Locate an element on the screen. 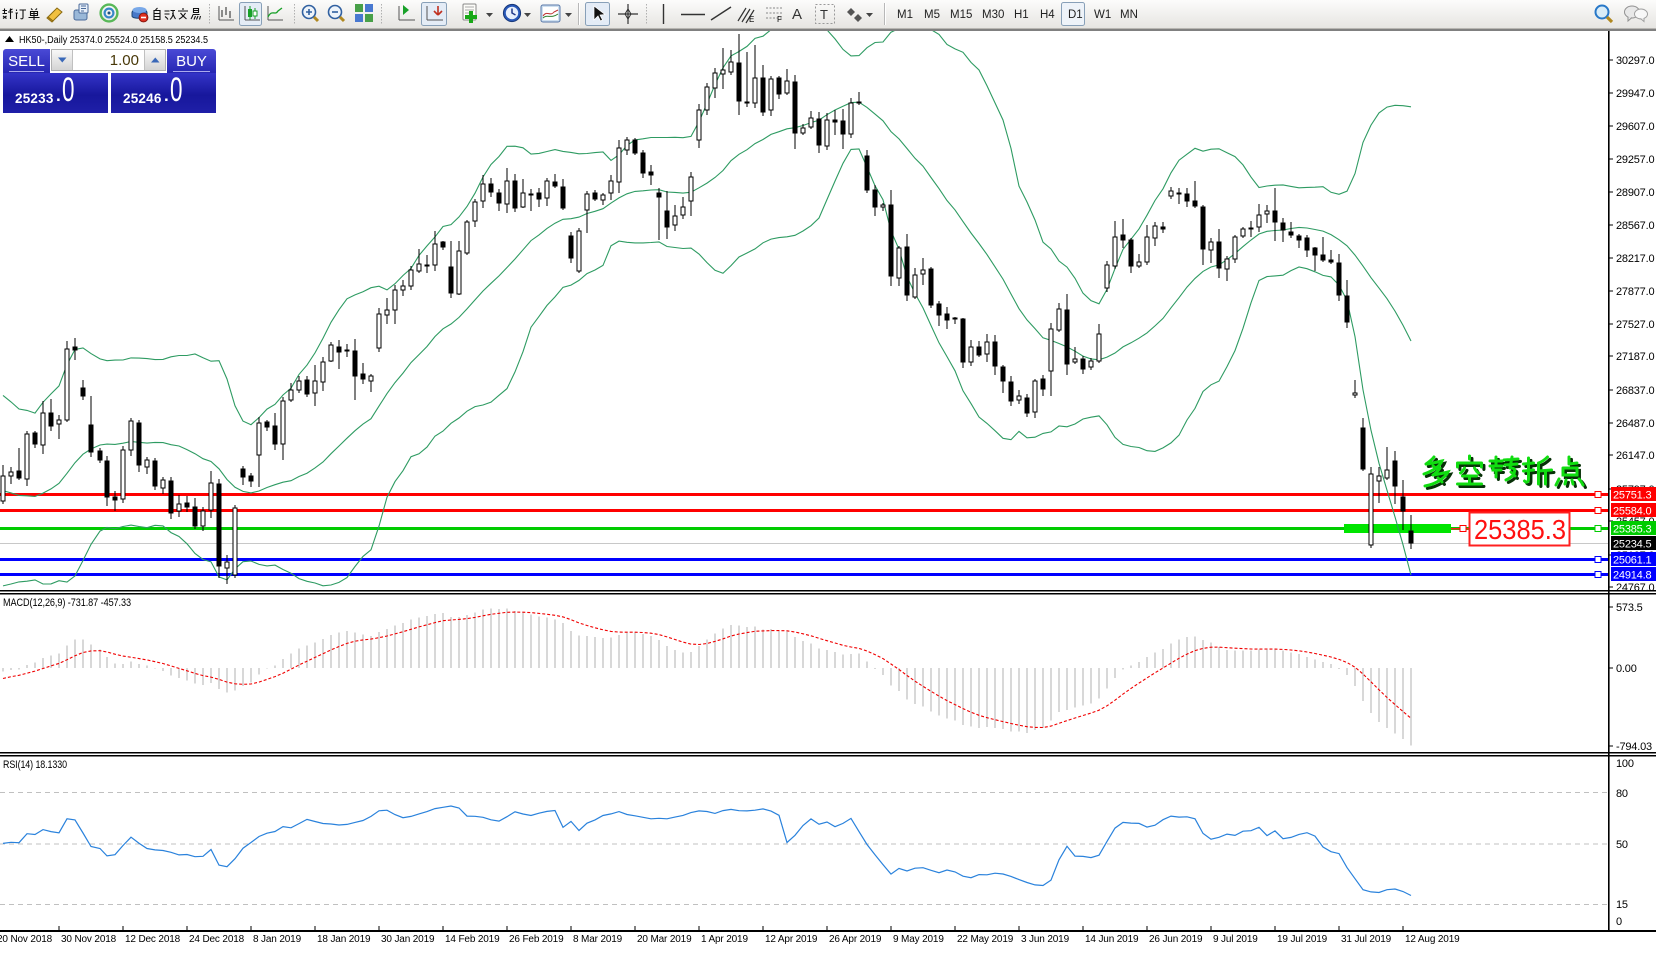 This screenshot has height=953, width=1656. svg-text: 28907.0 is located at coordinates (1635, 193).